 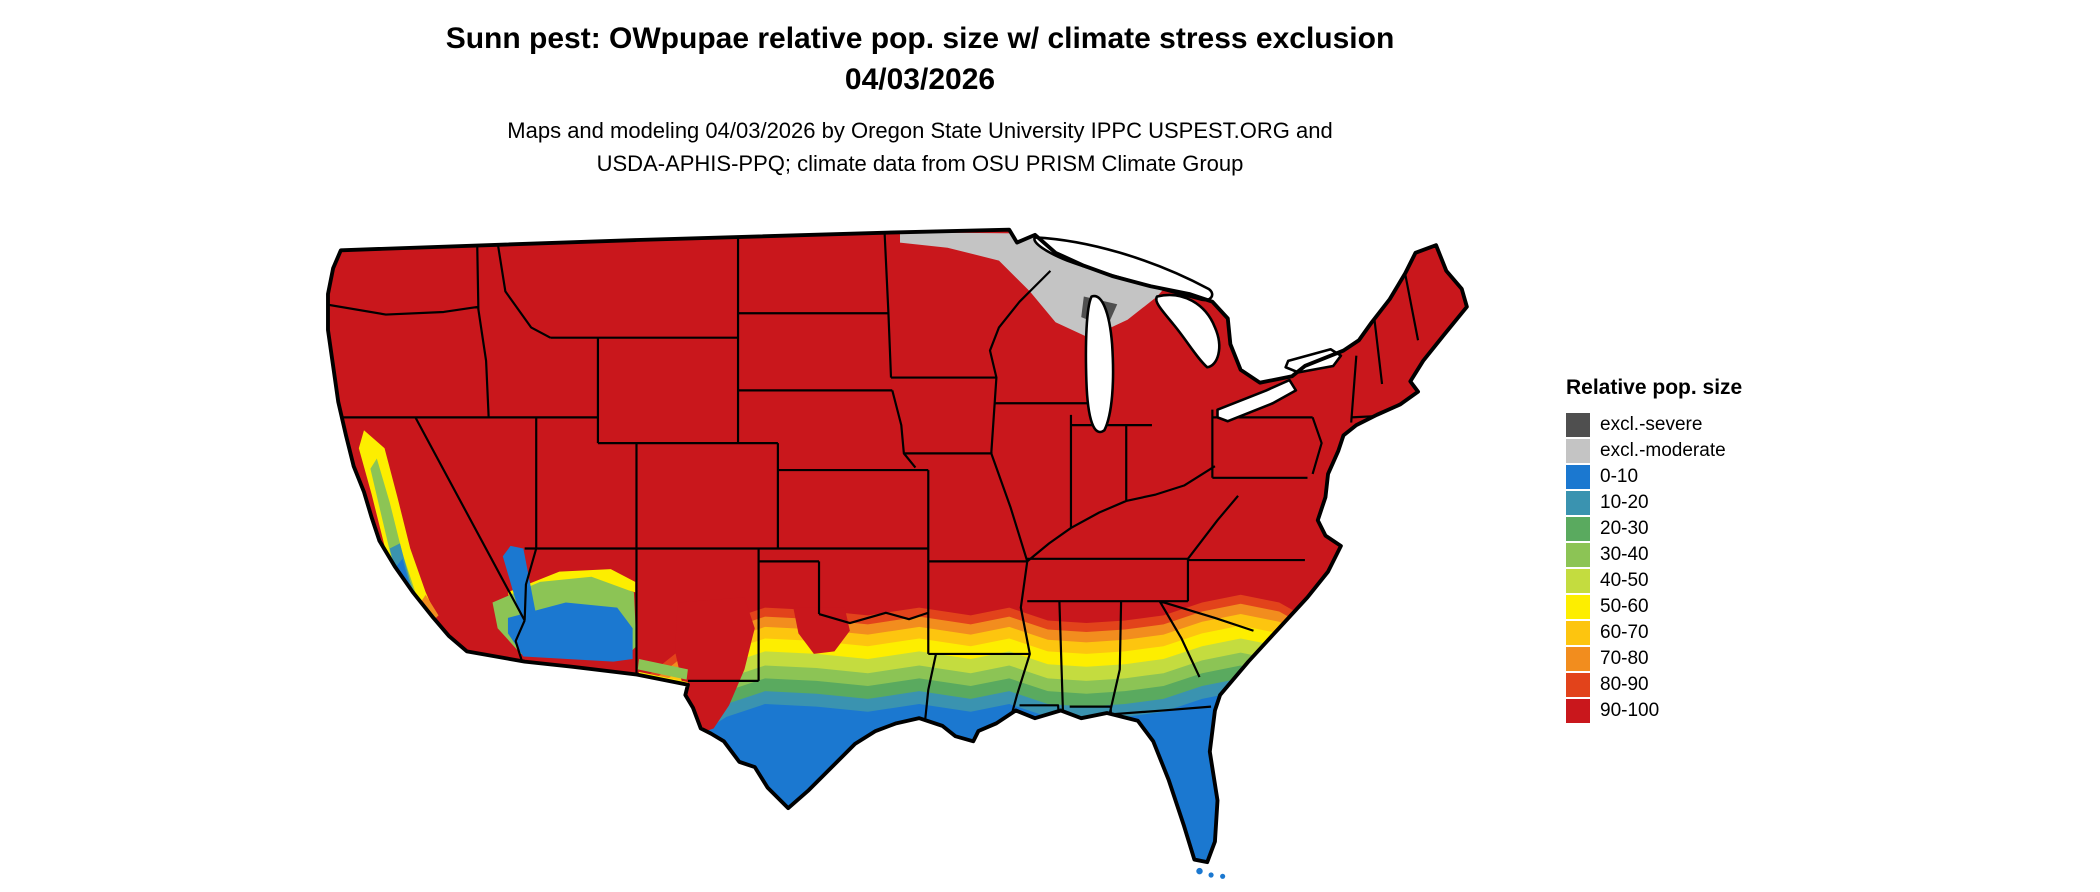 What do you see at coordinates (1624, 554) in the screenshot?
I see `legend-entry-label: 30-40` at bounding box center [1624, 554].